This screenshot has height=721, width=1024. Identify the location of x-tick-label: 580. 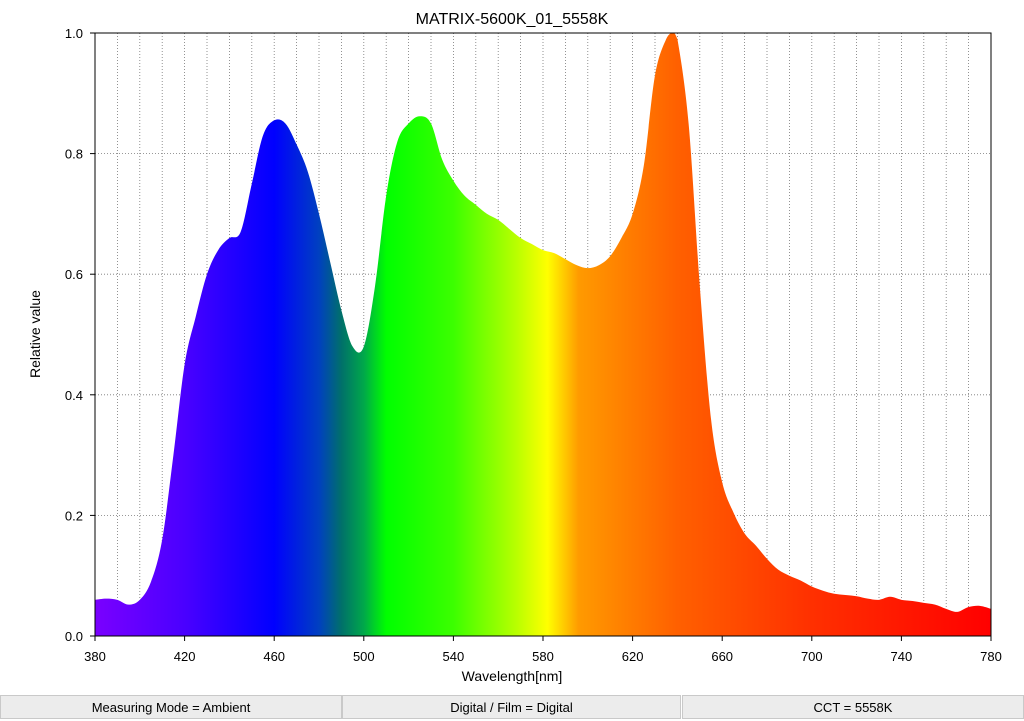
(543, 656).